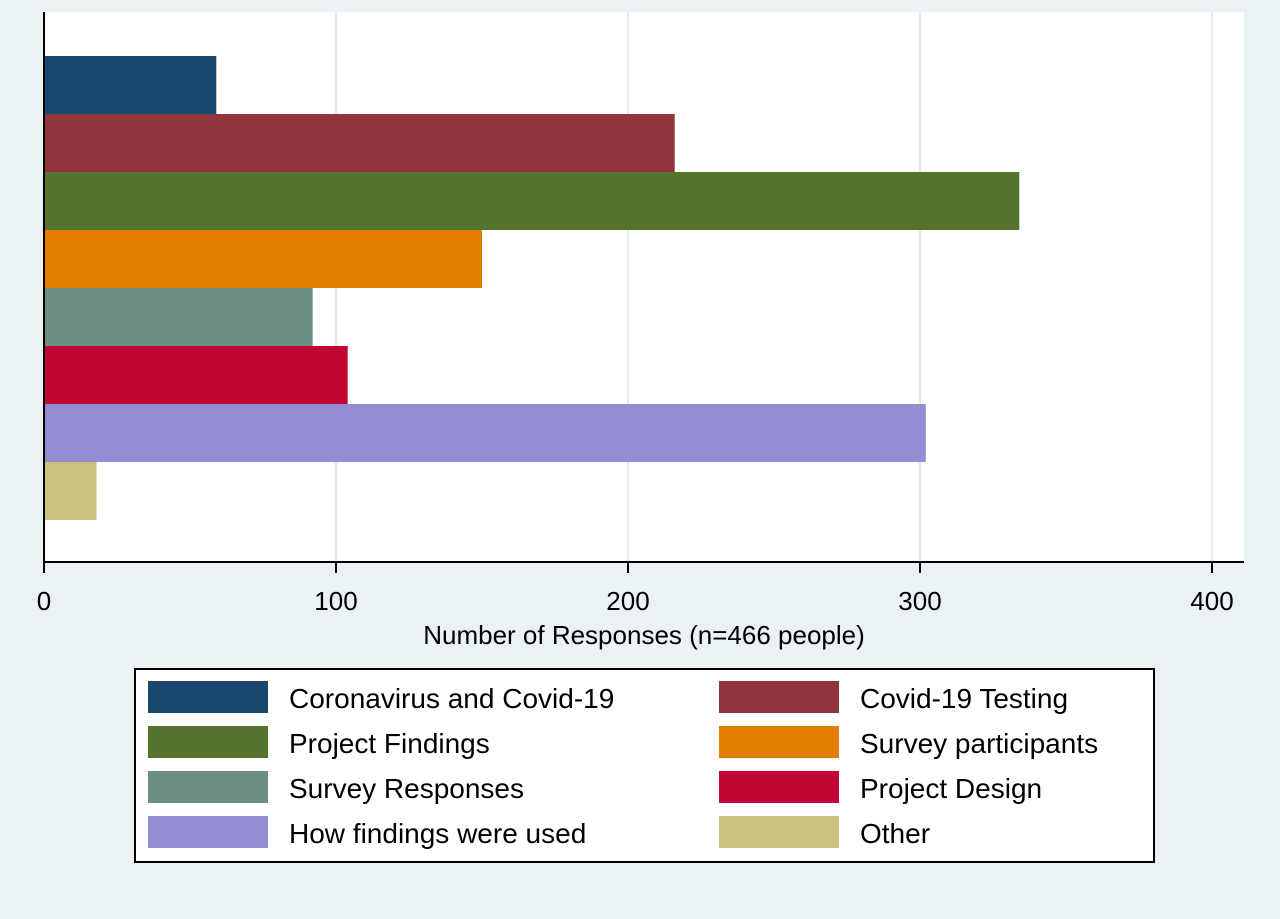 This screenshot has height=919, width=1280. I want to click on legend-label-6: Project Design, so click(951, 788).